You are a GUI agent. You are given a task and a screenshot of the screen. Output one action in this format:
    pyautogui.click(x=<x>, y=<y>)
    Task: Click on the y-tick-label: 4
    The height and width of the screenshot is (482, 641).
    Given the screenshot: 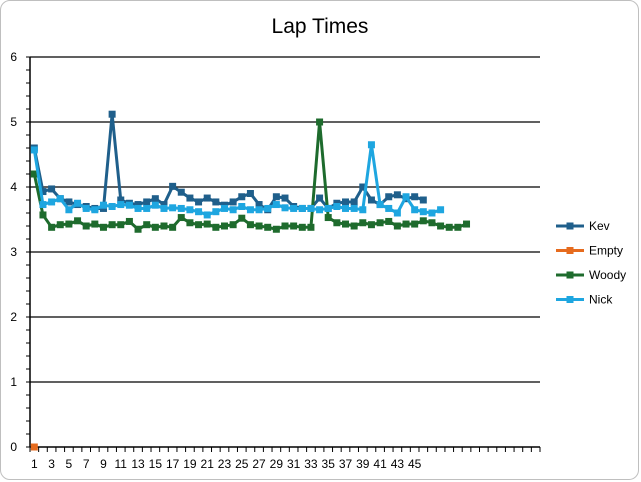 What is the action you would take?
    pyautogui.click(x=13, y=187)
    